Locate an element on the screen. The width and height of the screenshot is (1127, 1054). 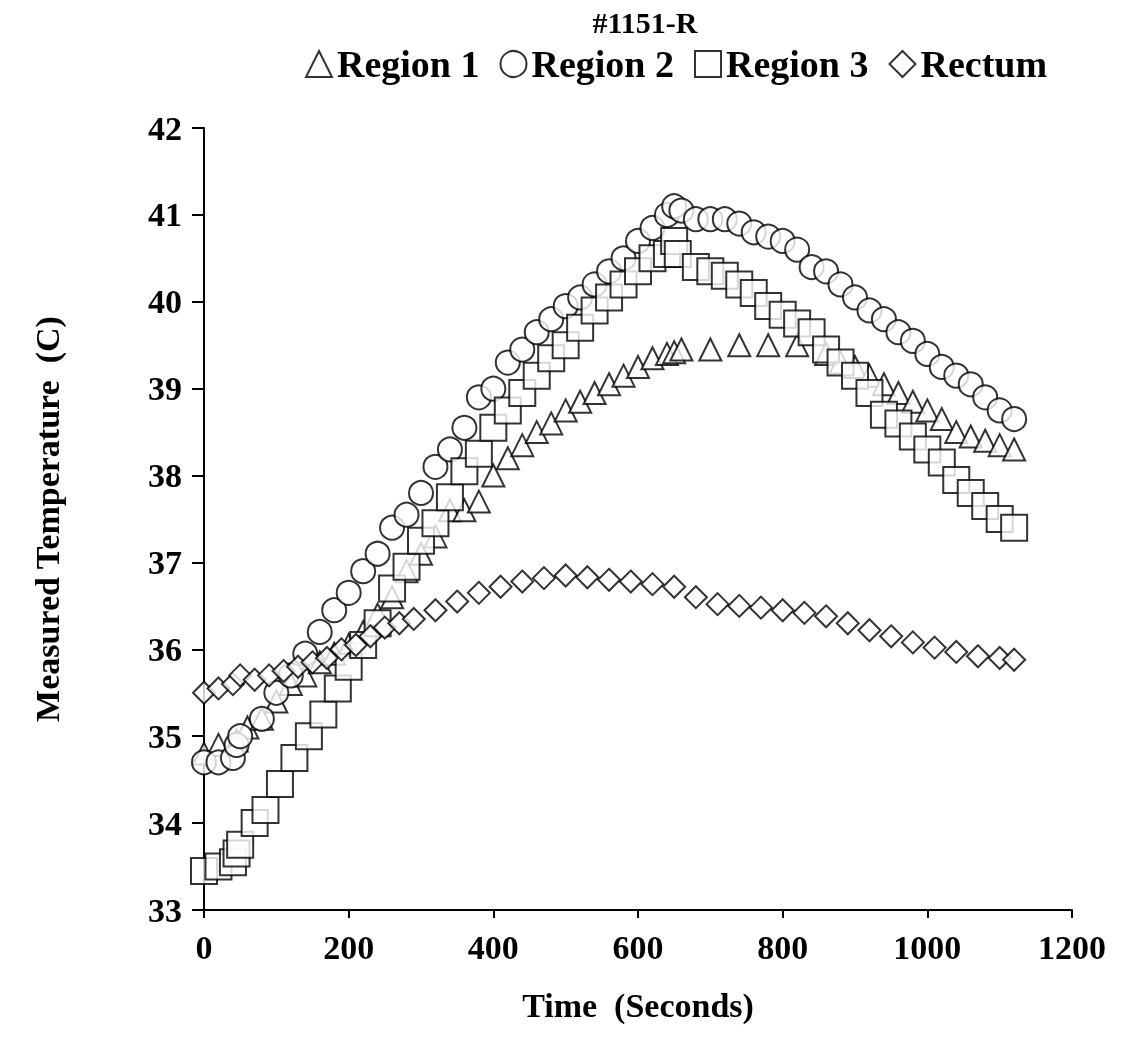
x-tick-label: 400 is located at coordinates (493, 947).